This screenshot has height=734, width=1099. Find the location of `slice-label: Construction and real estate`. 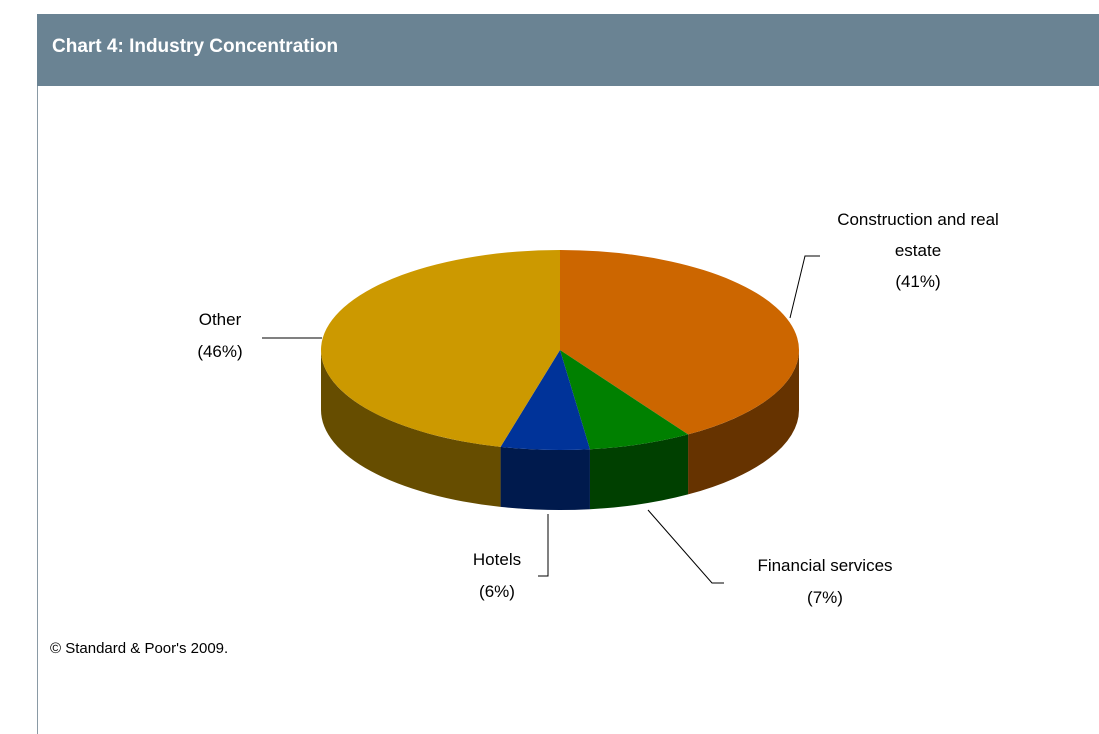

slice-label: Construction and real estate is located at coordinates (918, 235).